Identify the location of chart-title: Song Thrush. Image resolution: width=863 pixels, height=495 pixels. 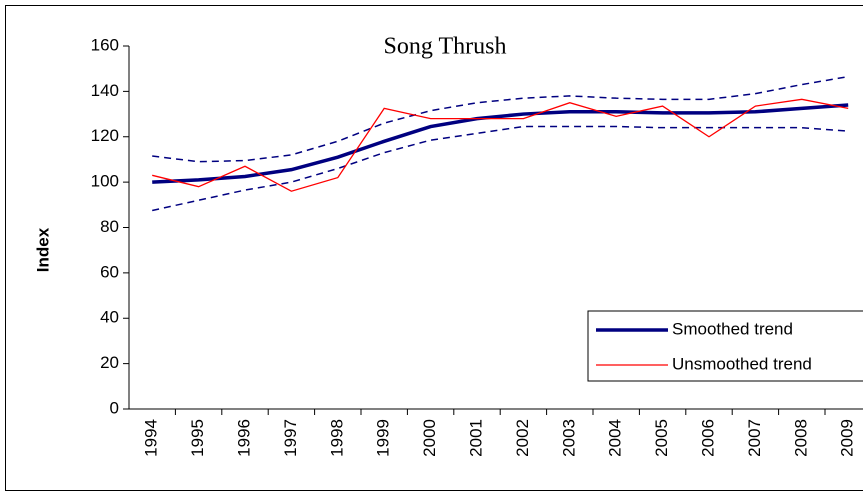
(445, 47).